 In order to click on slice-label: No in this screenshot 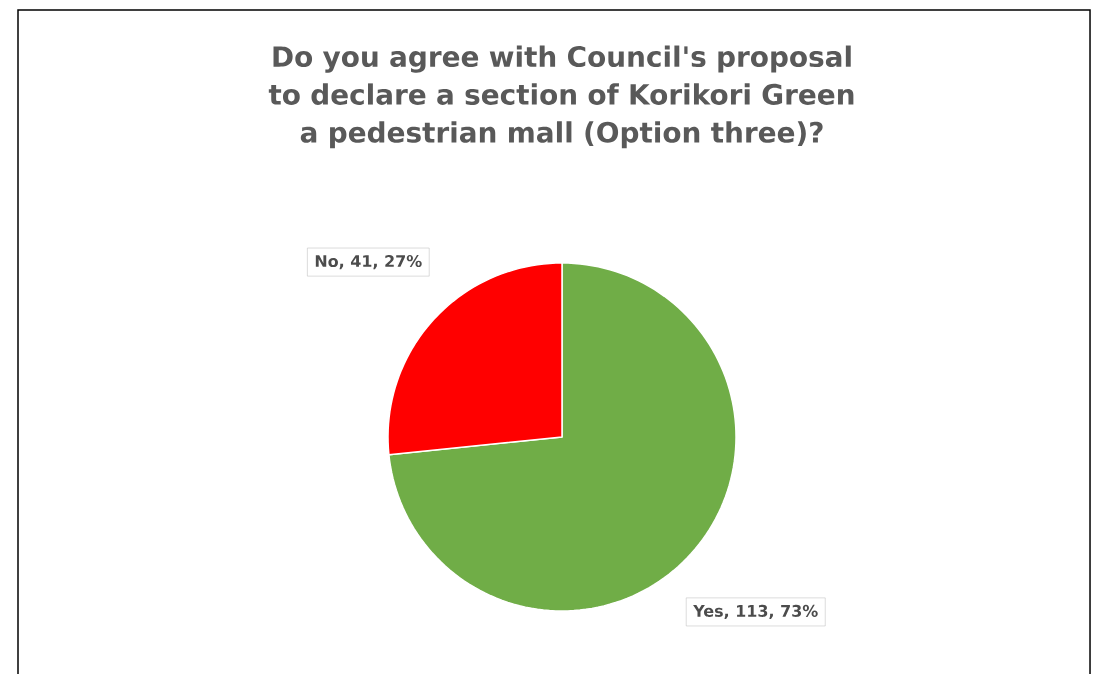, I will do `click(326, 261)`.